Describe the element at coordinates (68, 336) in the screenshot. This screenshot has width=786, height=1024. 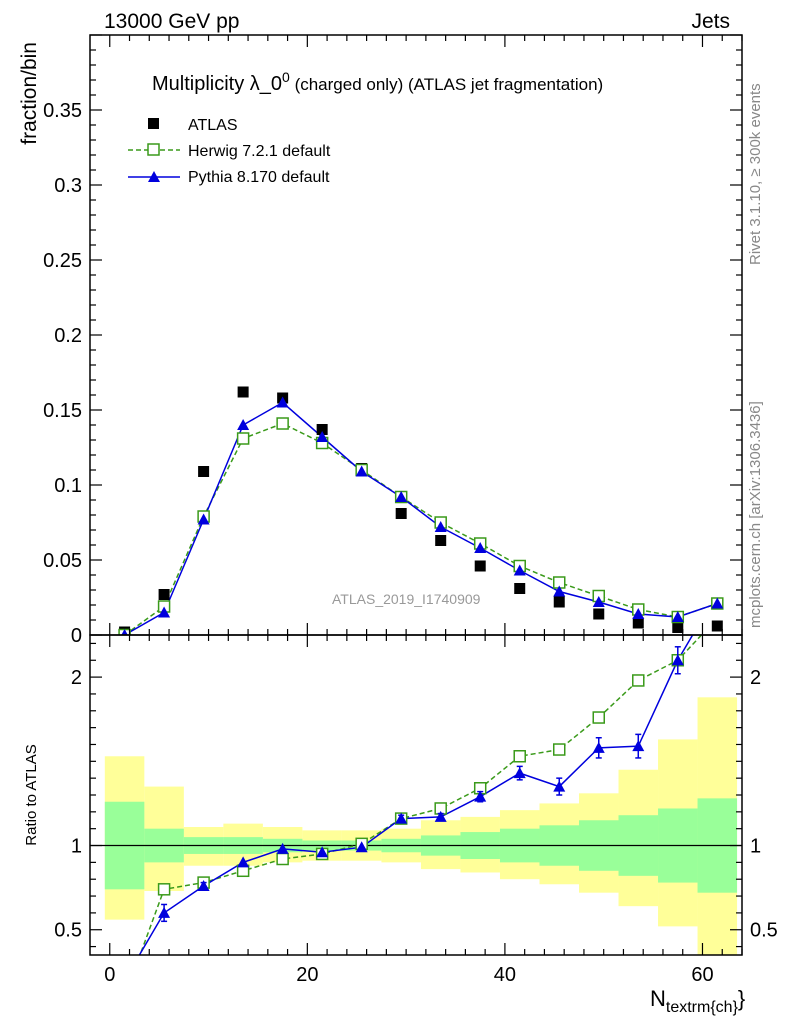
I see `main-ytick-label: 0.2` at that location.